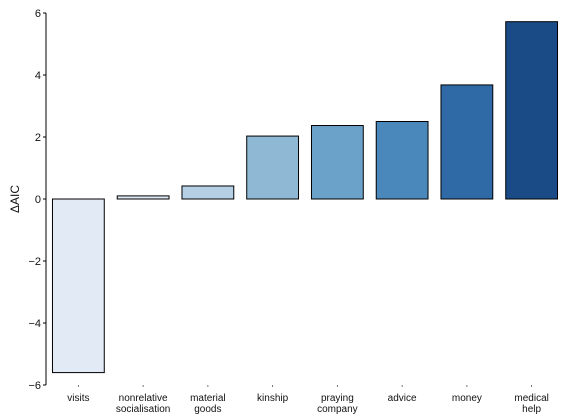 This screenshot has height=417, width=564. I want to click on bar-medical-help, so click(532, 110).